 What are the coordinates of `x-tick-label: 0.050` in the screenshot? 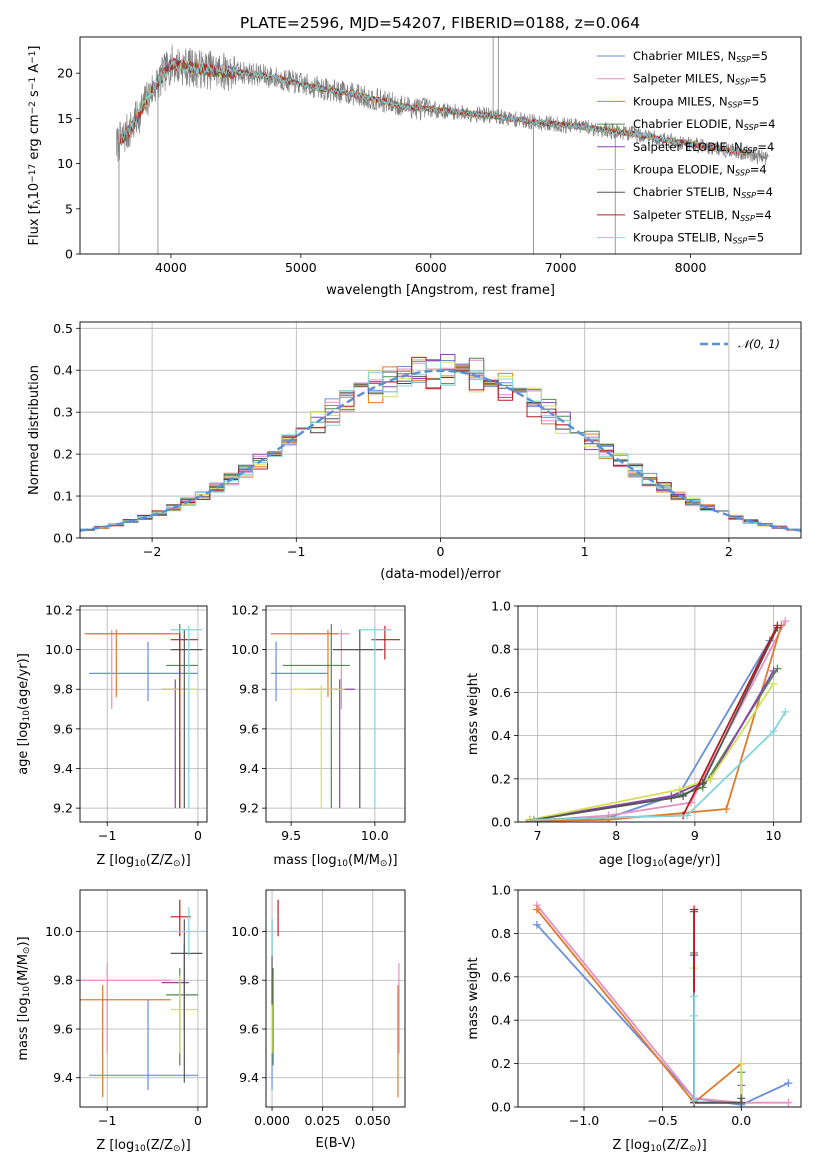 It's located at (373, 1120).